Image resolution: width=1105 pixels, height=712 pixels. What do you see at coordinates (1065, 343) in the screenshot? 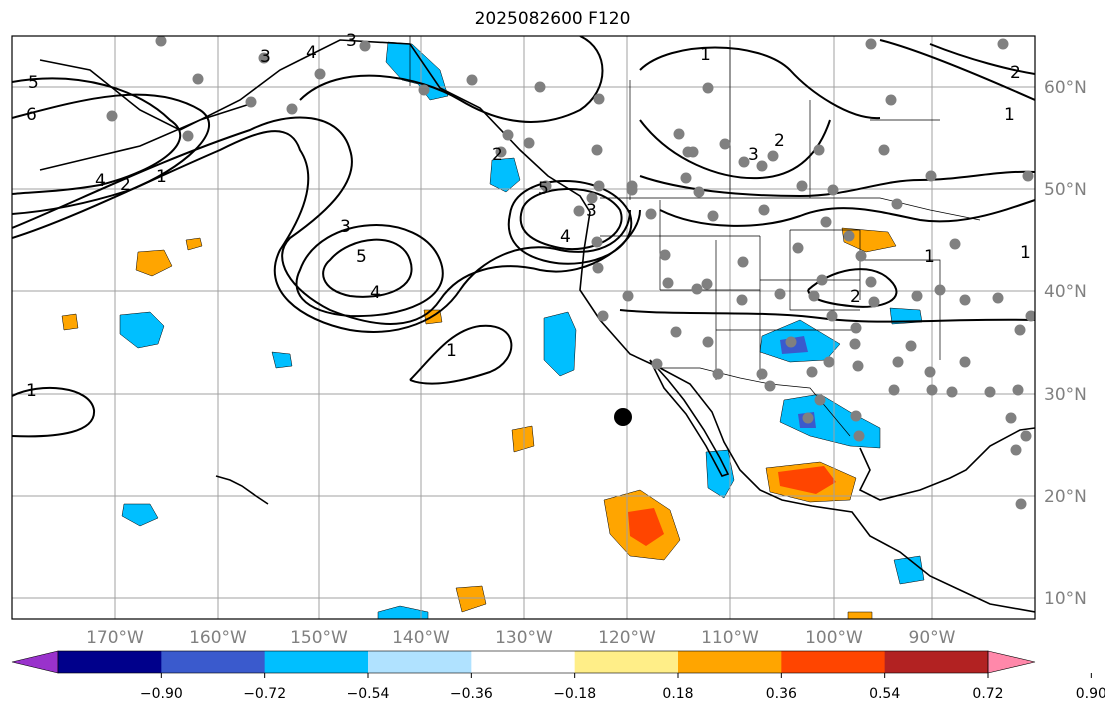
I see `latitude-ticks: 60°N 50°N 40°N 30°N 20°N 10°N` at bounding box center [1065, 343].